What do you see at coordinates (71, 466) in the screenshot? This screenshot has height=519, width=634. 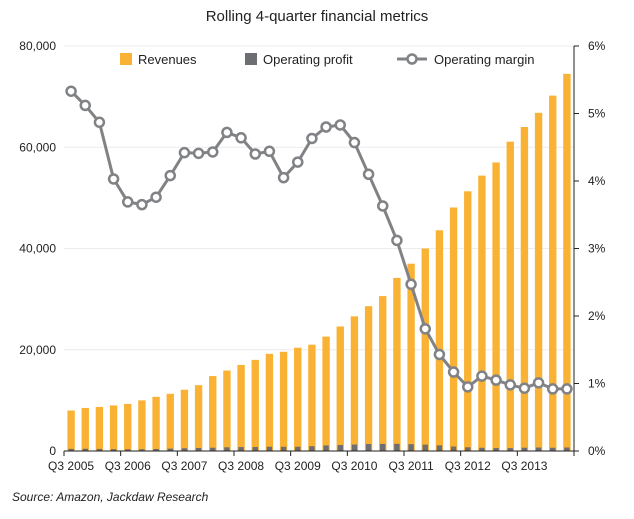 I see `x-tick-label-0: Q3 2005` at bounding box center [71, 466].